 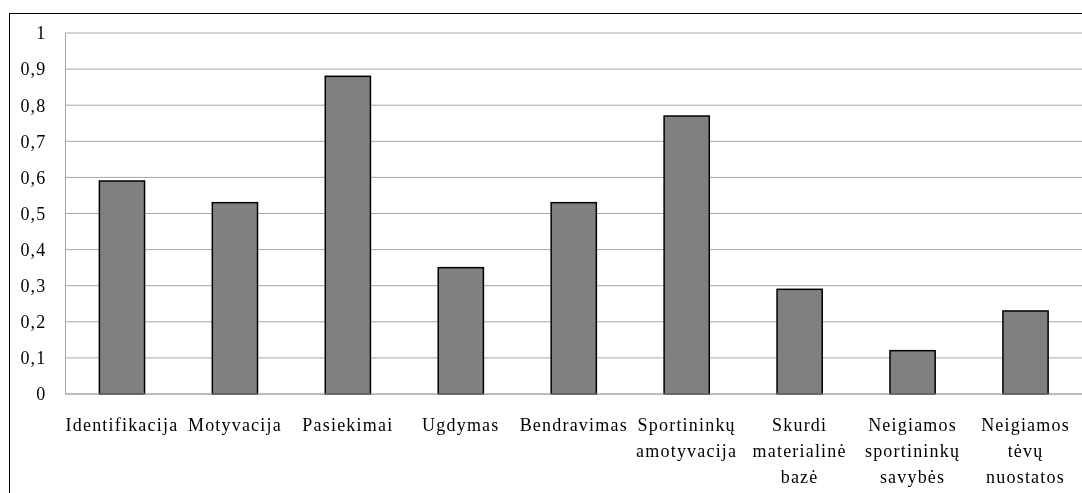 What do you see at coordinates (33, 177) in the screenshot?
I see `y-tick-label: 0,6` at bounding box center [33, 177].